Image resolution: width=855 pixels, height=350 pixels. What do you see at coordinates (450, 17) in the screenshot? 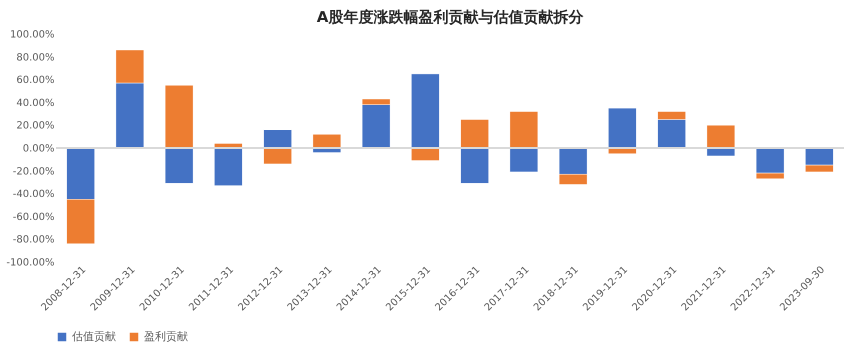
I see `chart-title: A股年度涨跌幅盈利贡献与估值贡献拆分` at bounding box center [450, 17].